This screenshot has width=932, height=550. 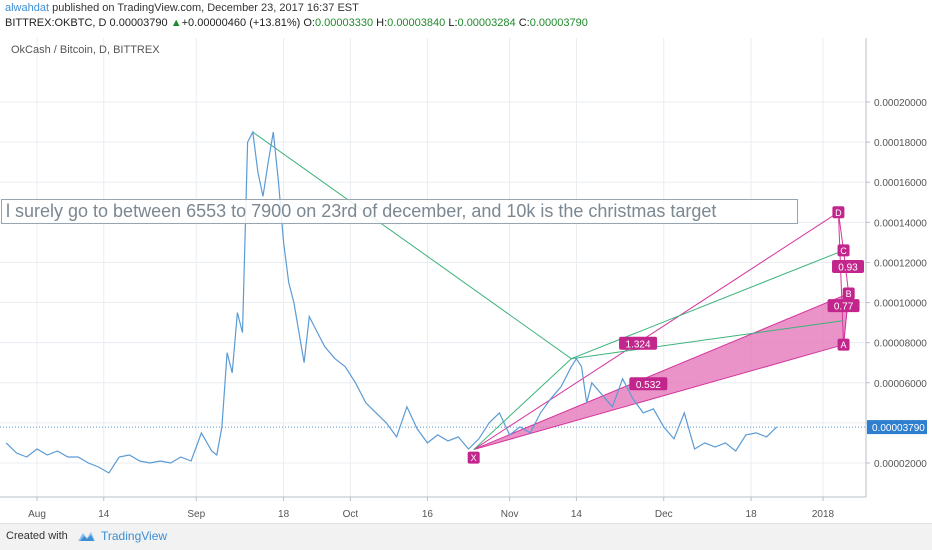 I want to click on open-label: O:, so click(x=309, y=23).